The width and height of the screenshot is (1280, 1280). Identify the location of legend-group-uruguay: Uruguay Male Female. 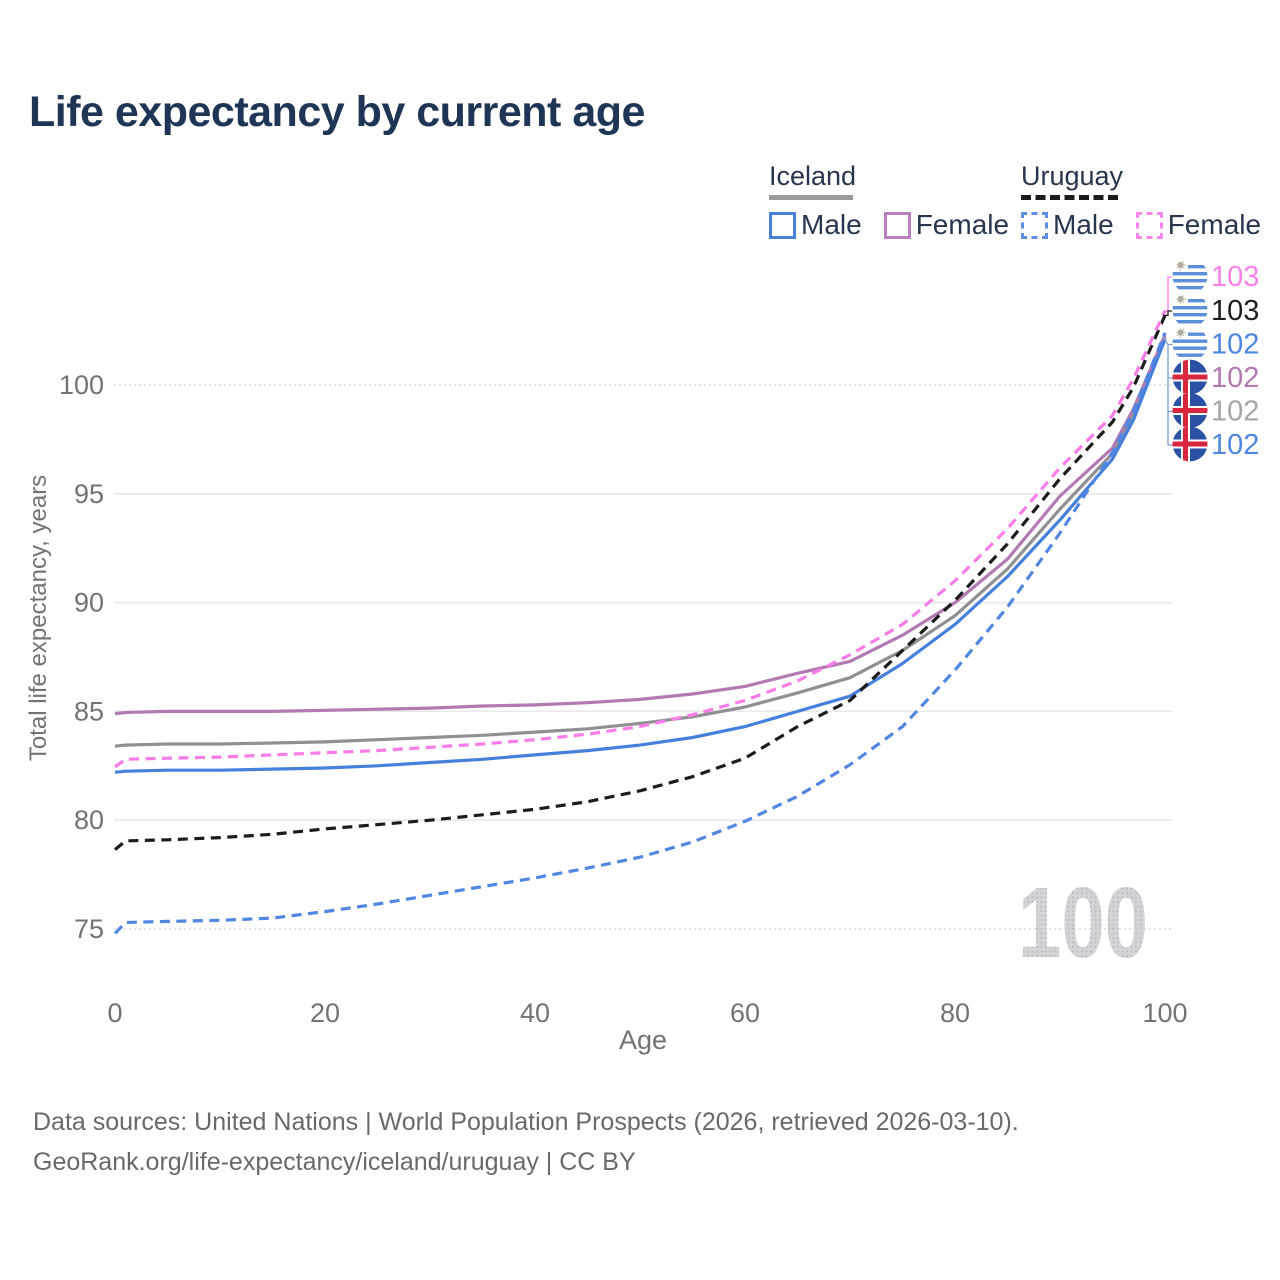
(1141, 202).